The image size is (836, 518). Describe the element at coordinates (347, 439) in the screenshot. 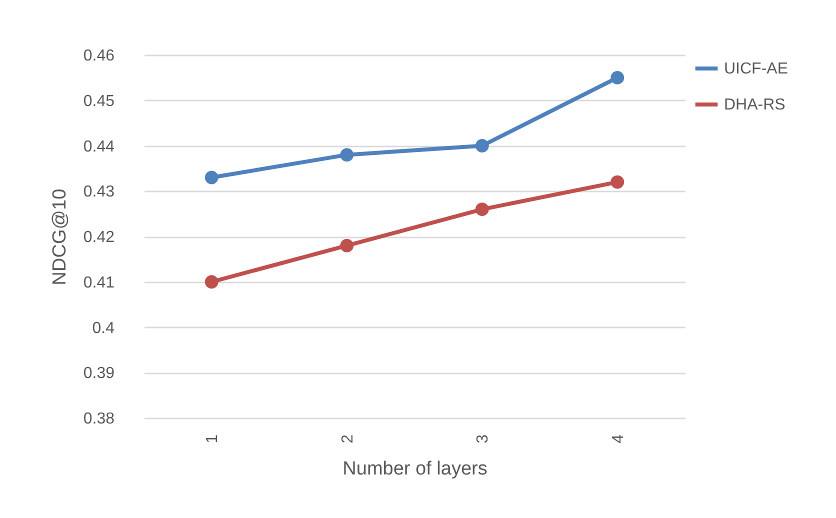

I see `x-tick-label: 2` at that location.